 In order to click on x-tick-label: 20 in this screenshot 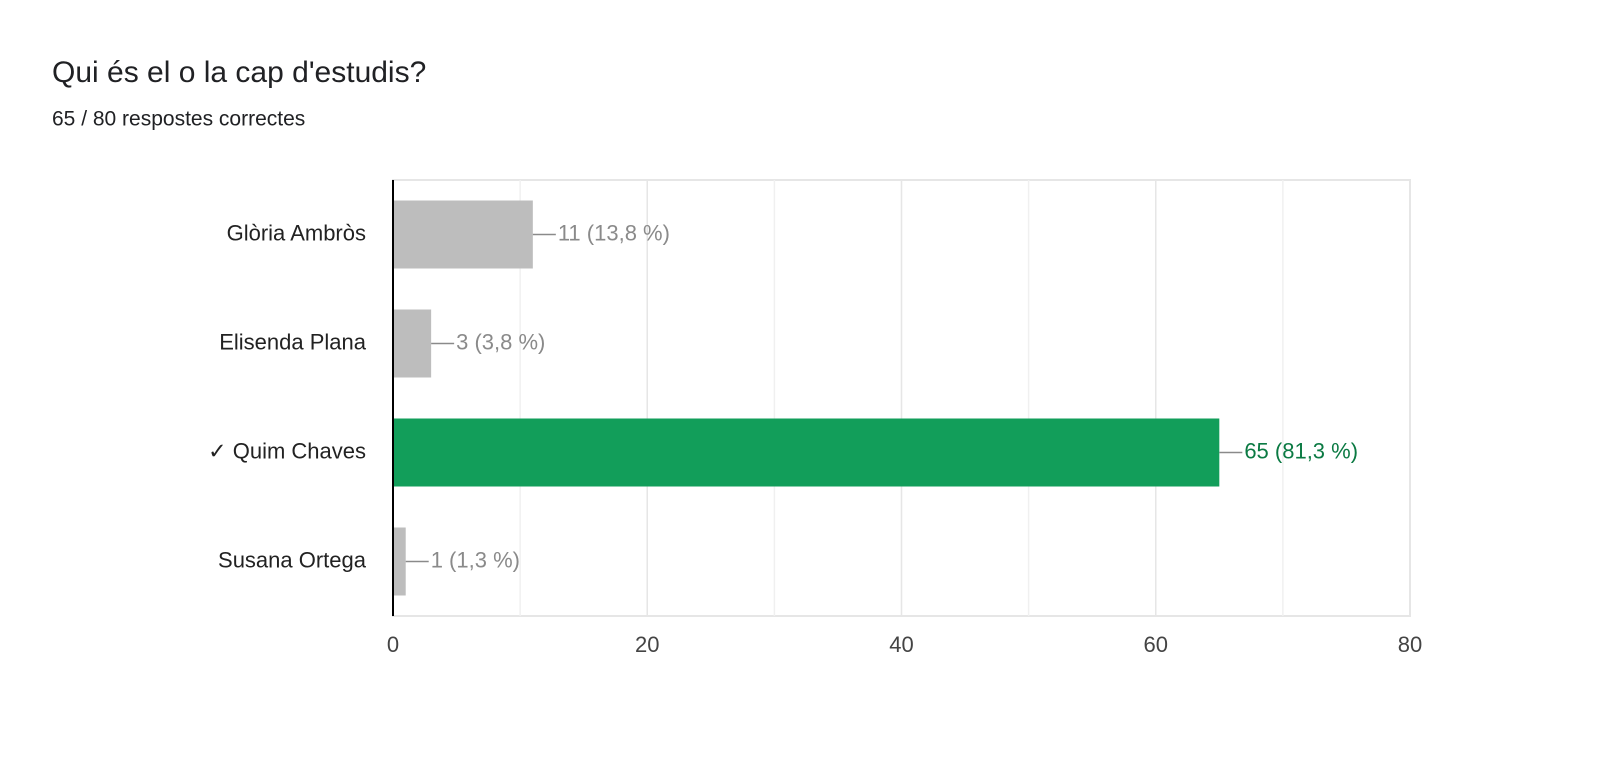, I will do `click(647, 644)`.